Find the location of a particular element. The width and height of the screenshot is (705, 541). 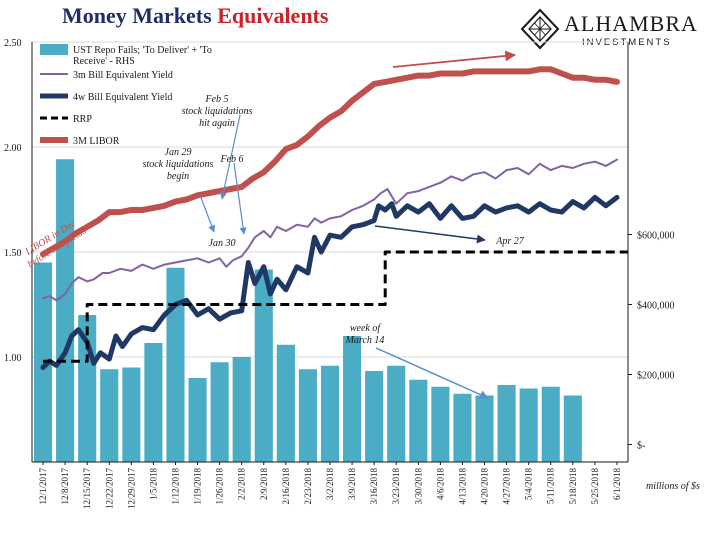

x-tick-label: 3/23/2018 is located at coordinates (396, 486).